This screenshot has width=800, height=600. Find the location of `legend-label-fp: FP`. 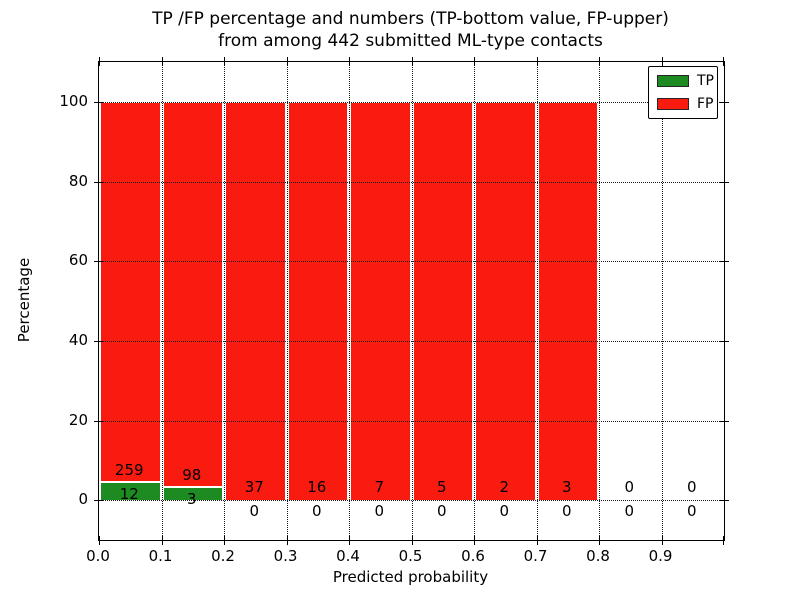

legend-label-fp: FP is located at coordinates (705, 104).